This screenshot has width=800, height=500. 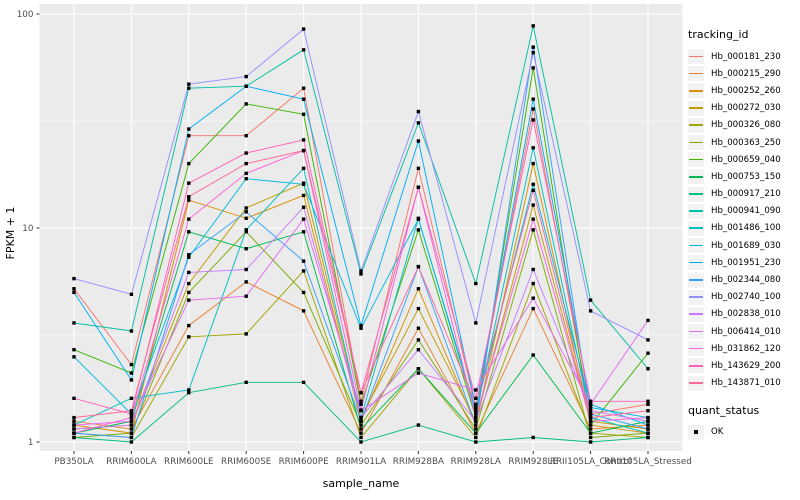 What do you see at coordinates (131, 442) in the screenshot?
I see `data-point-Hb_000917_210-RRIM600LA` at bounding box center [131, 442].